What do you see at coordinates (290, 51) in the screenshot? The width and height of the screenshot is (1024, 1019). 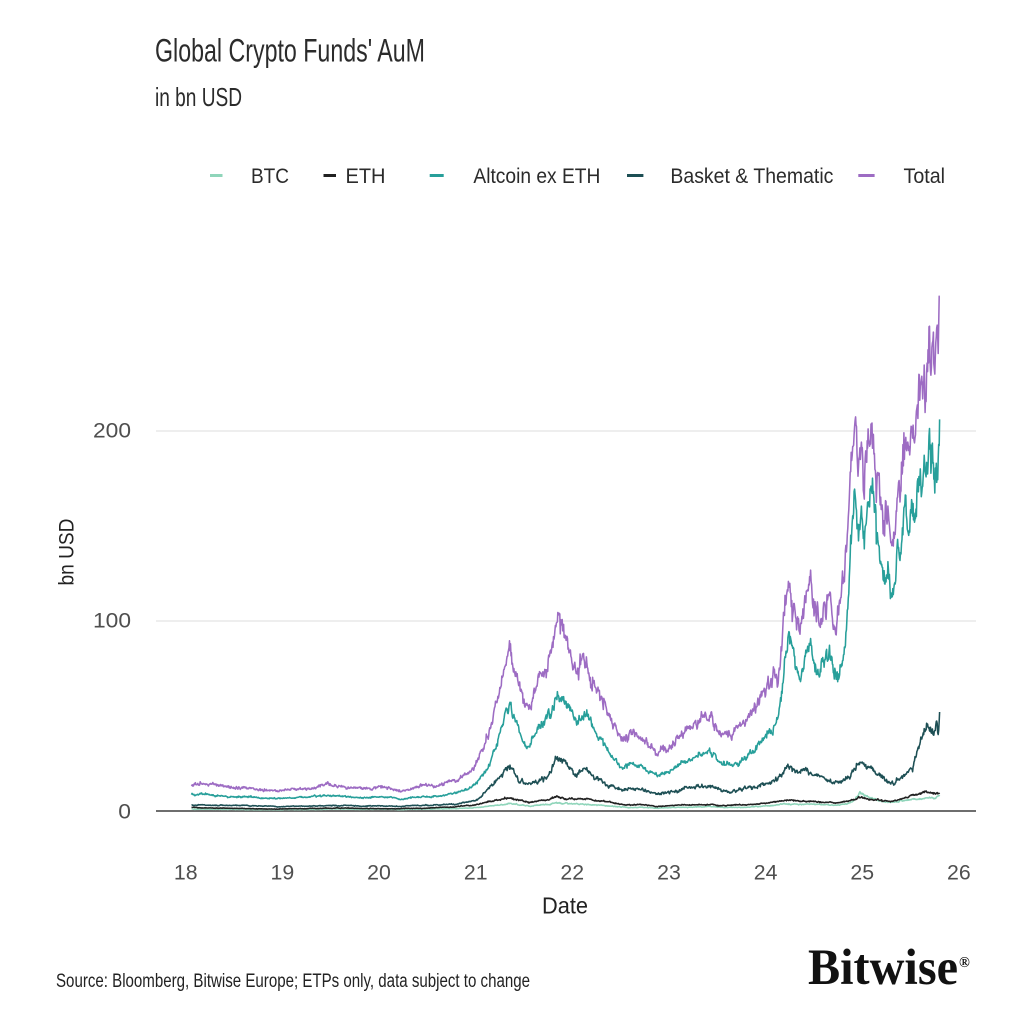 I see `svg-text: Global Crypto Funds' AuM` at bounding box center [290, 51].